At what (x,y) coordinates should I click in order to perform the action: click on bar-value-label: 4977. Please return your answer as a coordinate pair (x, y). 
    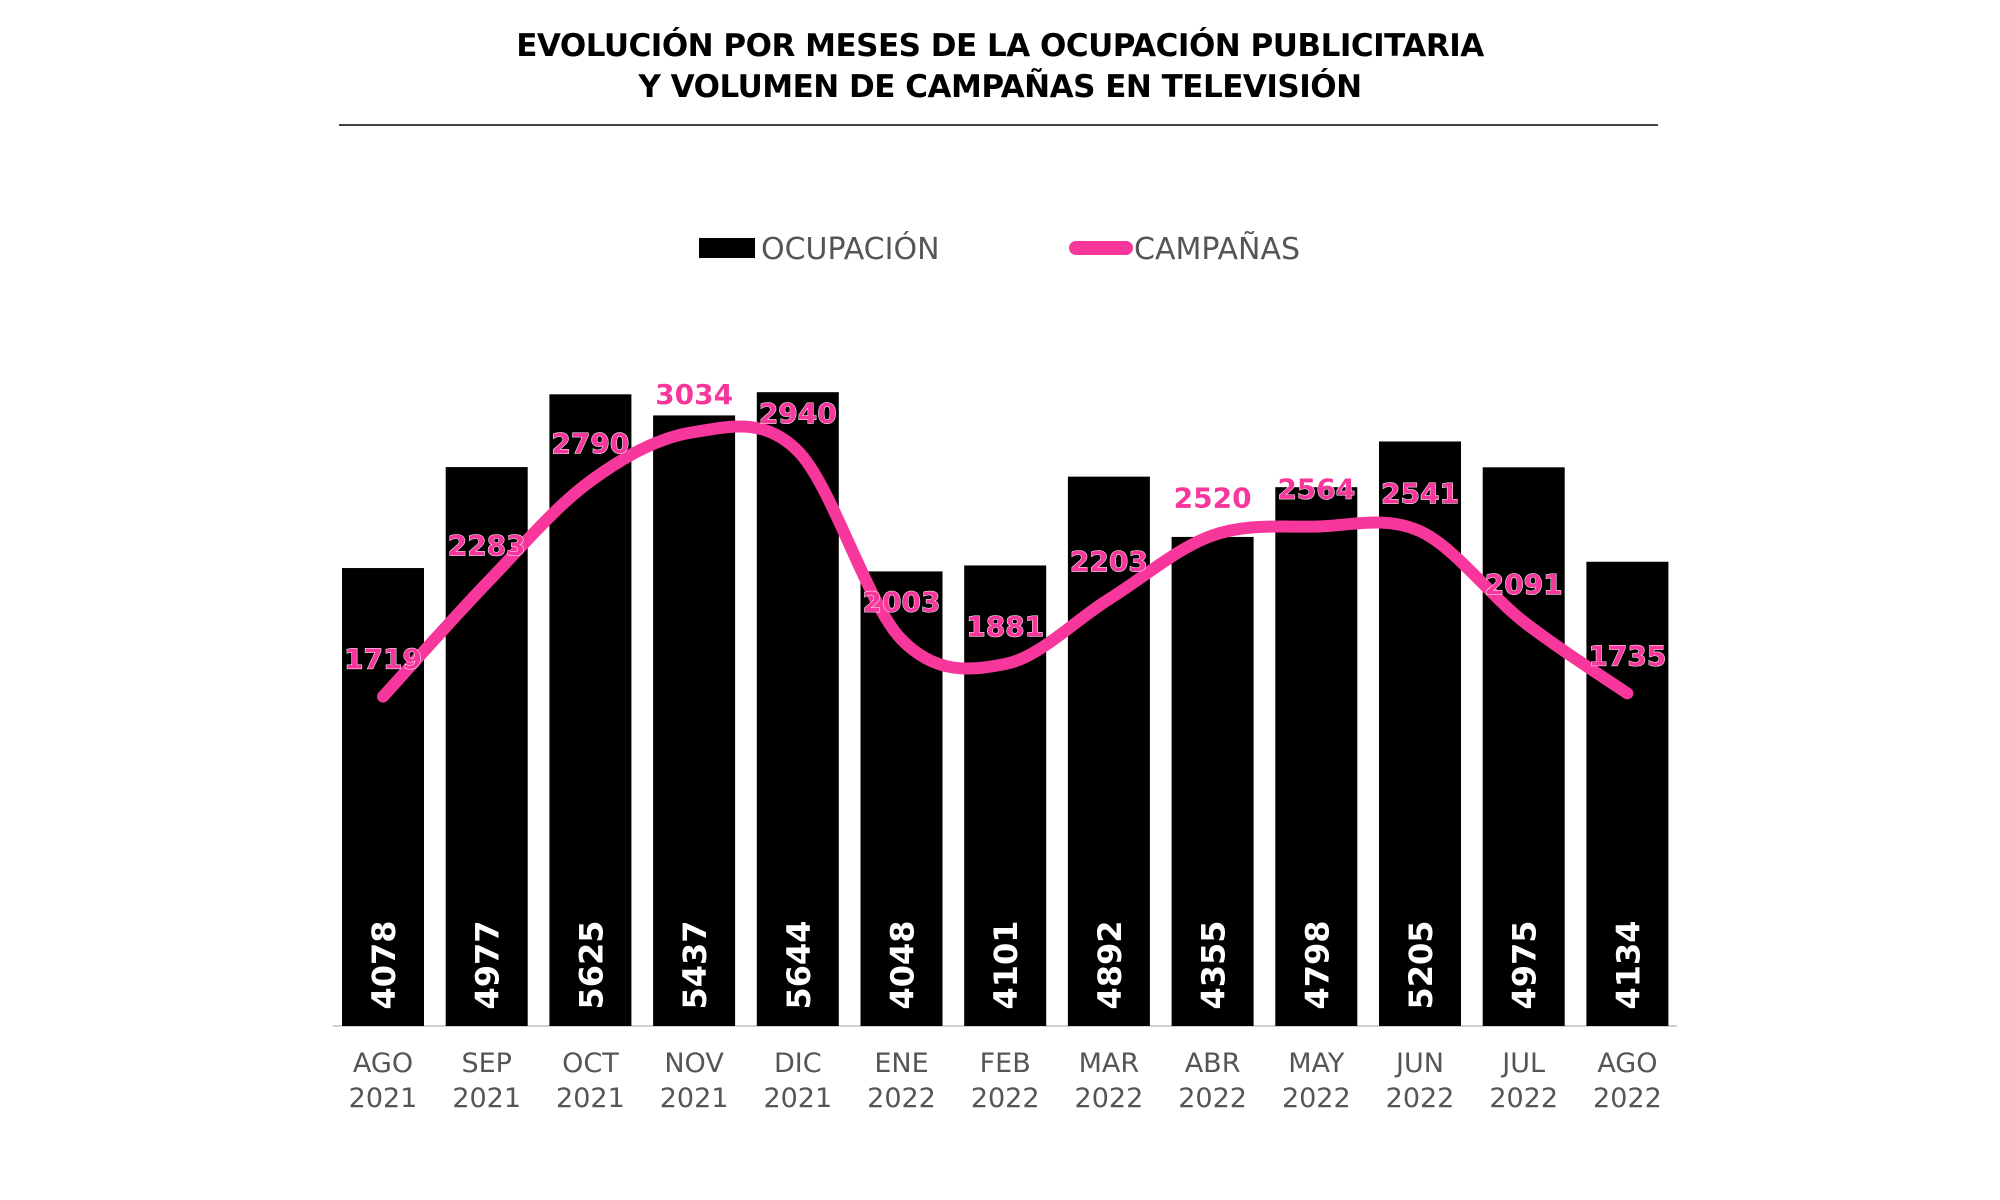
    Looking at the image, I should click on (488, 964).